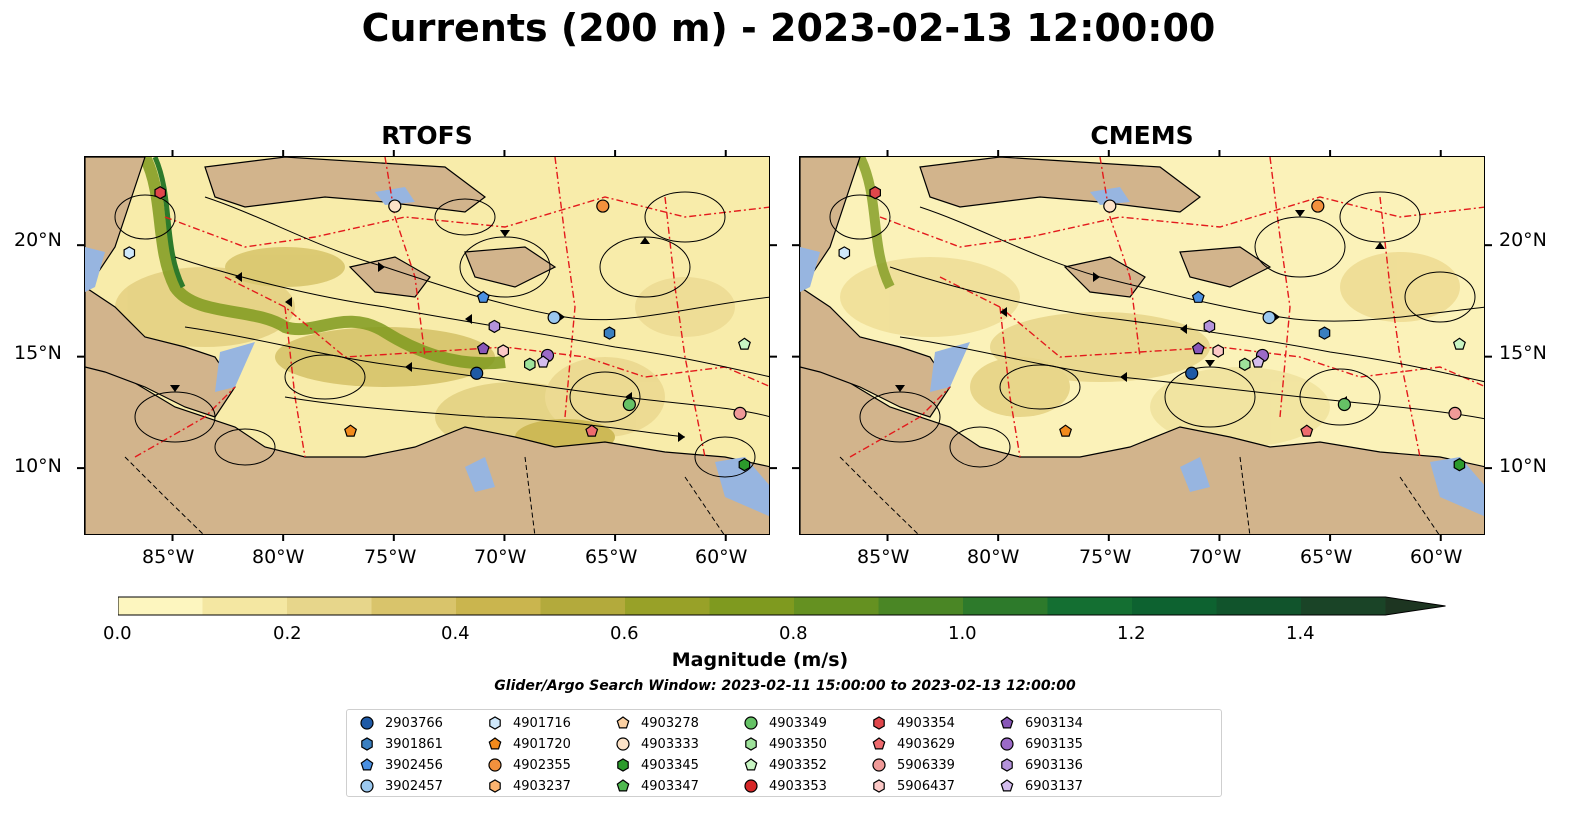  Describe the element at coordinates (117, 633) in the screenshot. I see `colorbar-tick: 0.0` at that location.